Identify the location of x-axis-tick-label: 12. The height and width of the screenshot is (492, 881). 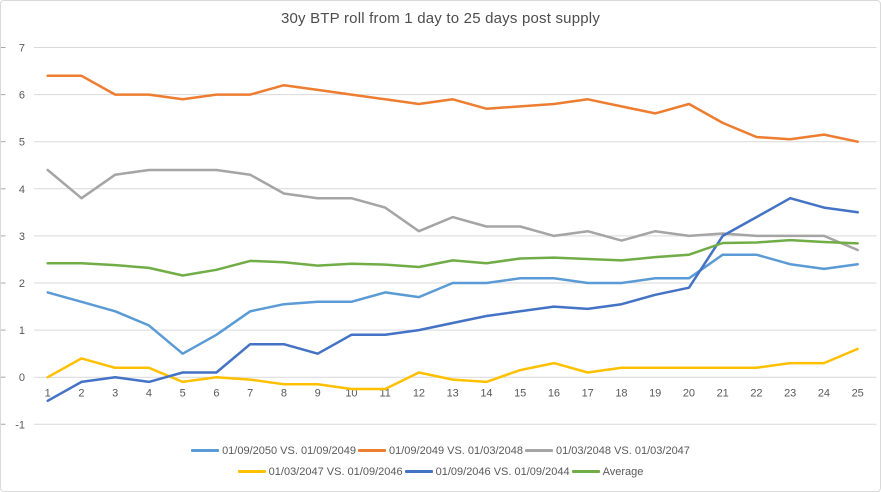
(419, 394).